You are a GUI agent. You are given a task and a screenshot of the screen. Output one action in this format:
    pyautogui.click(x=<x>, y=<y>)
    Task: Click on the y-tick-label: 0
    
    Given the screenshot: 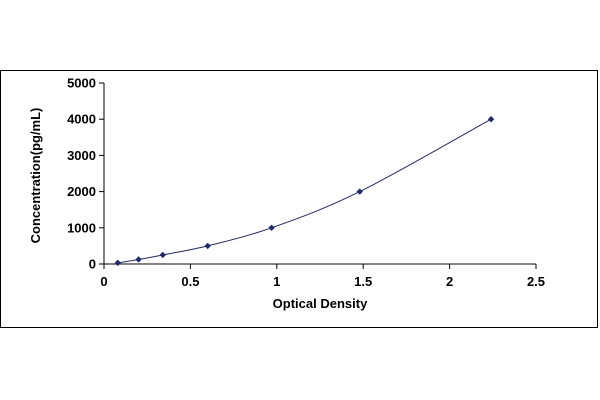 What is the action you would take?
    pyautogui.click(x=92, y=264)
    